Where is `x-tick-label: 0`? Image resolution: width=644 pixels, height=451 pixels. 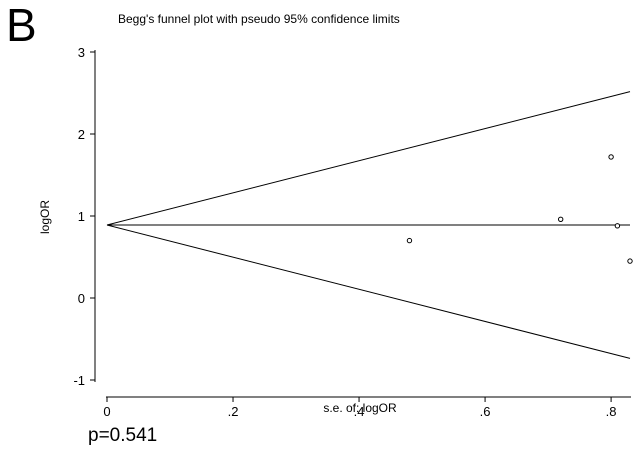
x-tick-label: 0 is located at coordinates (106, 411).